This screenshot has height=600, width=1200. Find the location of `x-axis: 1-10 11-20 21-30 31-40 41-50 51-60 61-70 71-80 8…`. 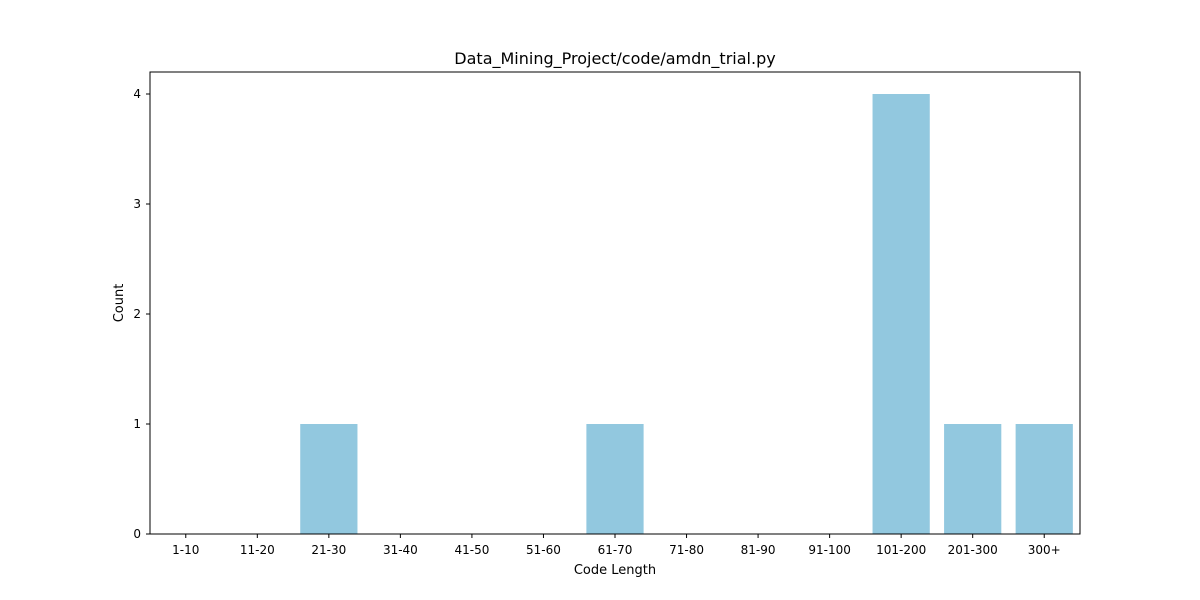

x-axis: 1-10 11-20 21-30 31-40 41-50 51-60 61-70 71-80 8… is located at coordinates (616, 545).